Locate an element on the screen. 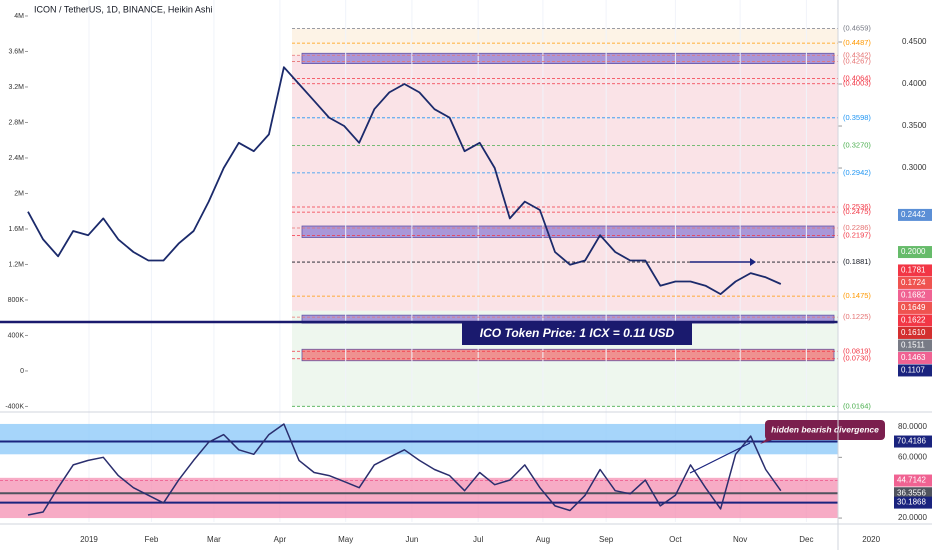  x-tick-label: Nov is located at coordinates (740, 539).